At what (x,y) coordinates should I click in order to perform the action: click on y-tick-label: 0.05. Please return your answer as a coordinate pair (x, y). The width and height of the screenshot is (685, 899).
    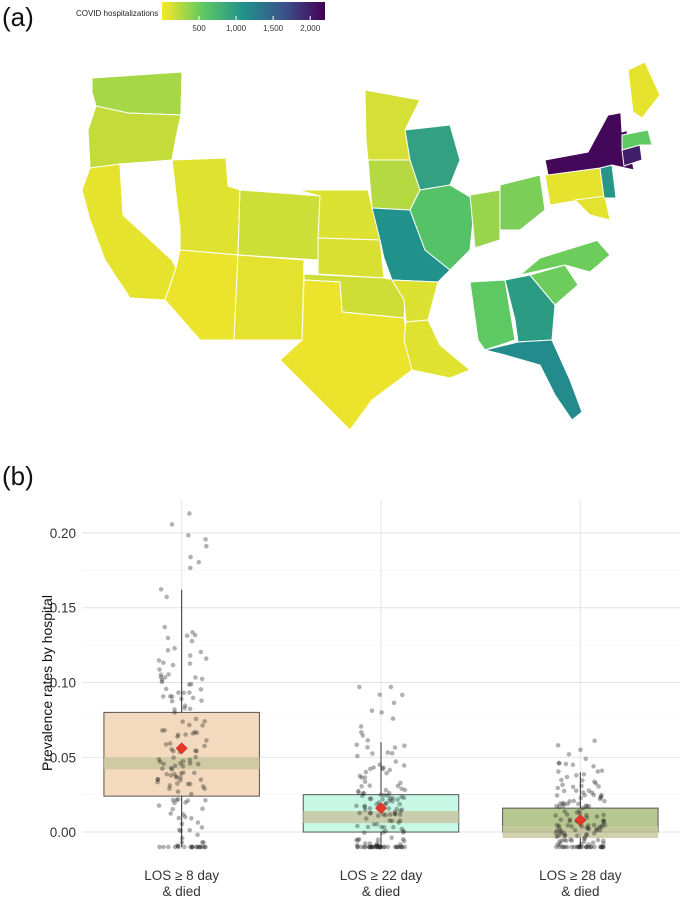
    Looking at the image, I should click on (63, 757).